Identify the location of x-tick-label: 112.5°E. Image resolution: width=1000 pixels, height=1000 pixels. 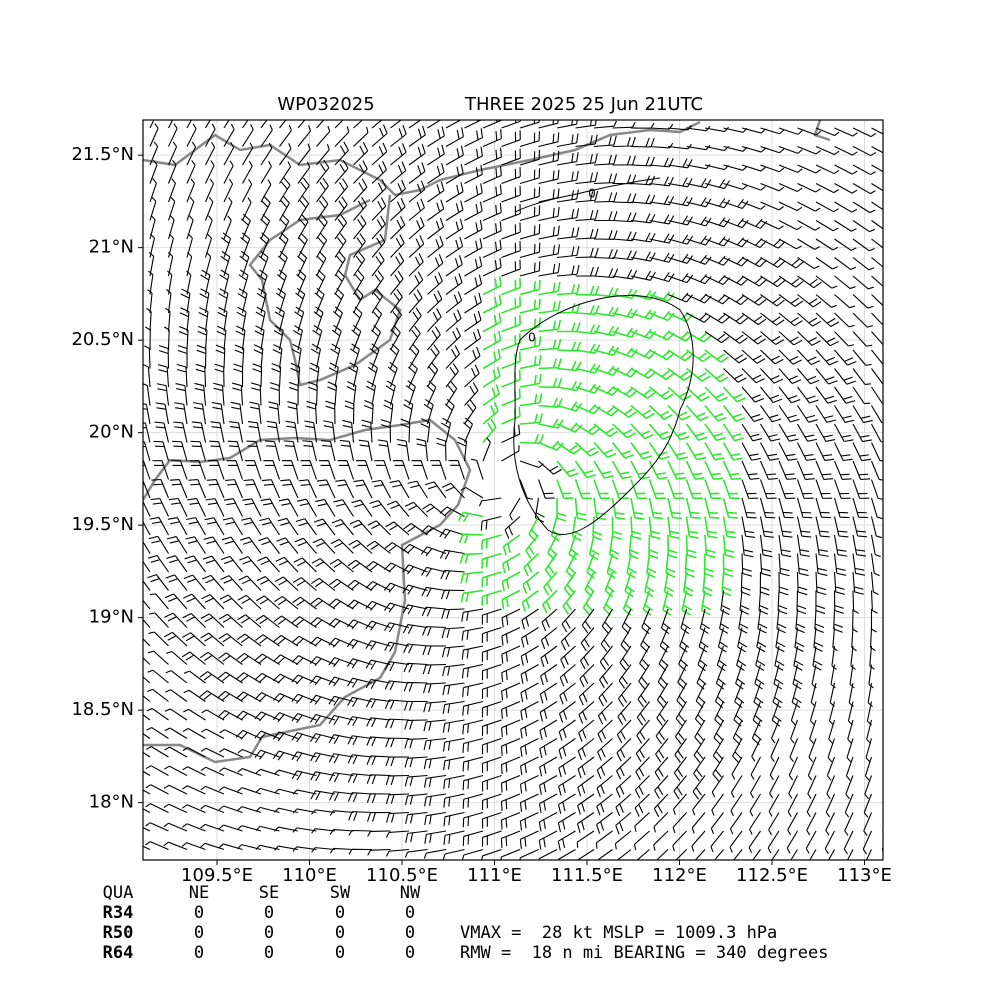
(772, 875).